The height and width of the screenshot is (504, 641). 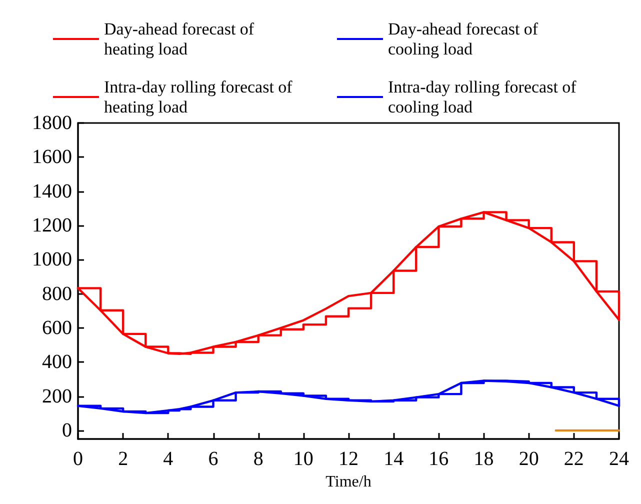 What do you see at coordinates (52, 225) in the screenshot?
I see `y-tick-label: 1200` at bounding box center [52, 225].